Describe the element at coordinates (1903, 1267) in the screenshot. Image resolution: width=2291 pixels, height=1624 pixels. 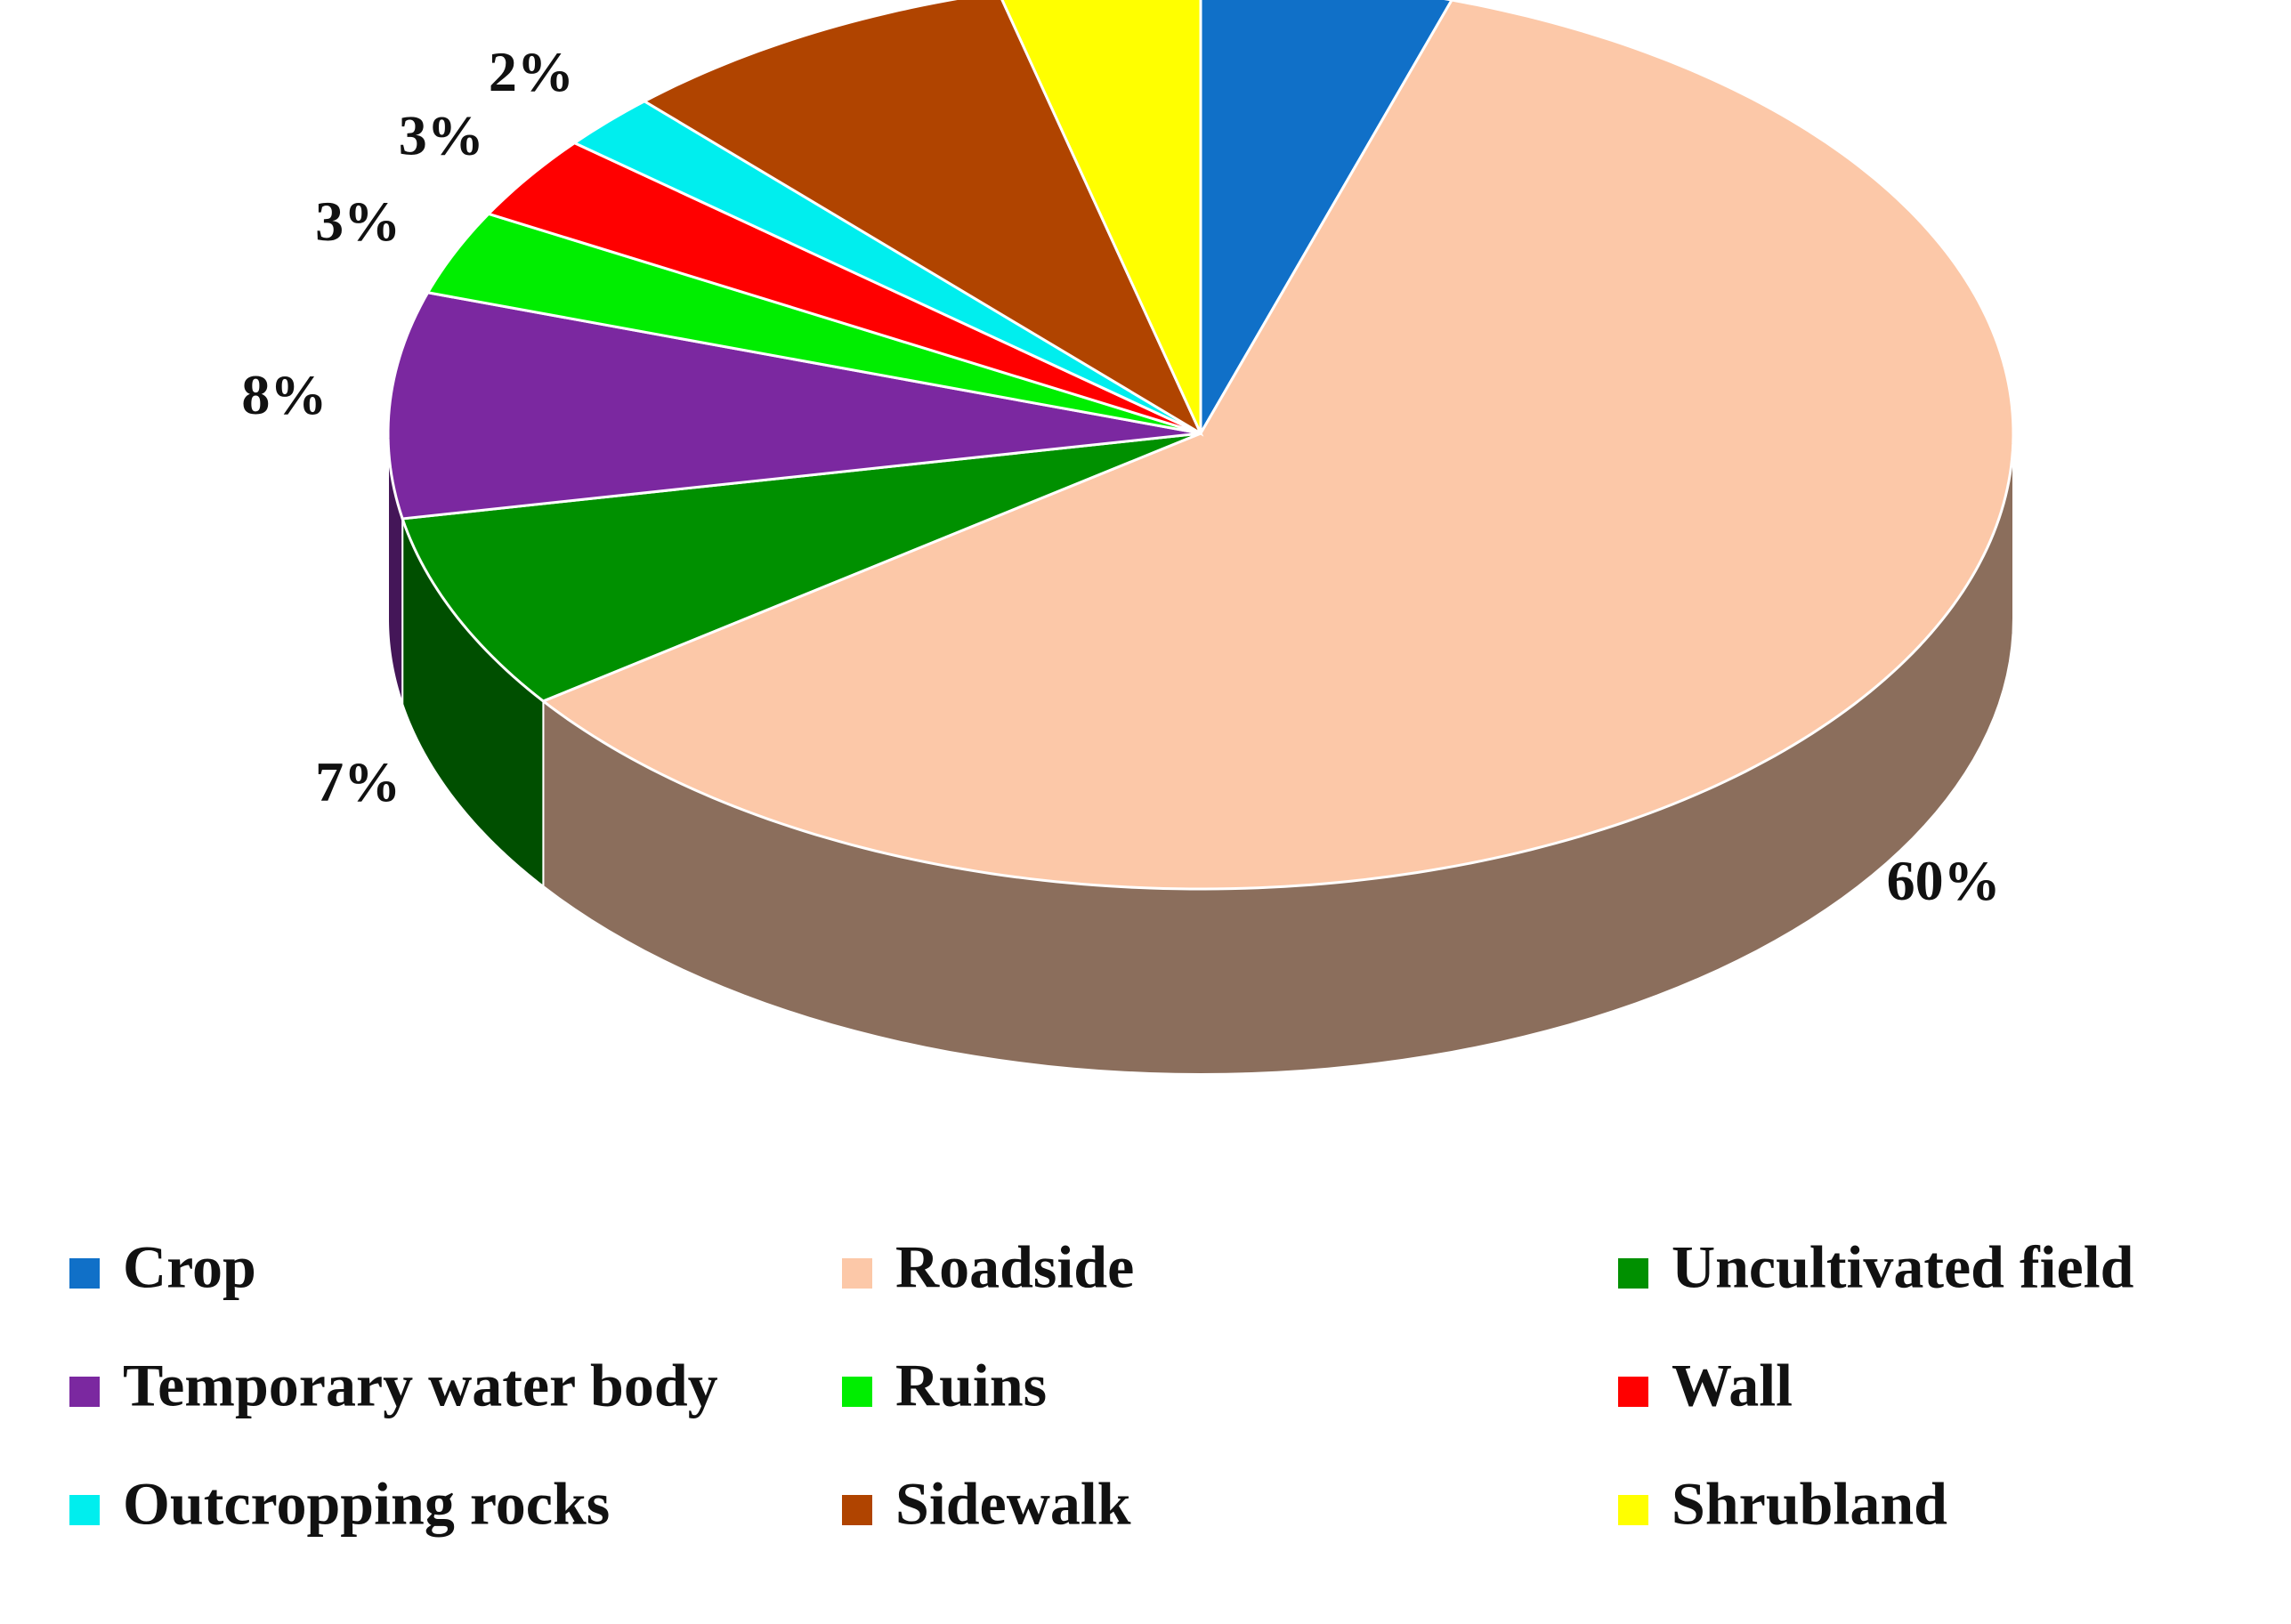
I see `legend-label: Uncultivated field` at that location.